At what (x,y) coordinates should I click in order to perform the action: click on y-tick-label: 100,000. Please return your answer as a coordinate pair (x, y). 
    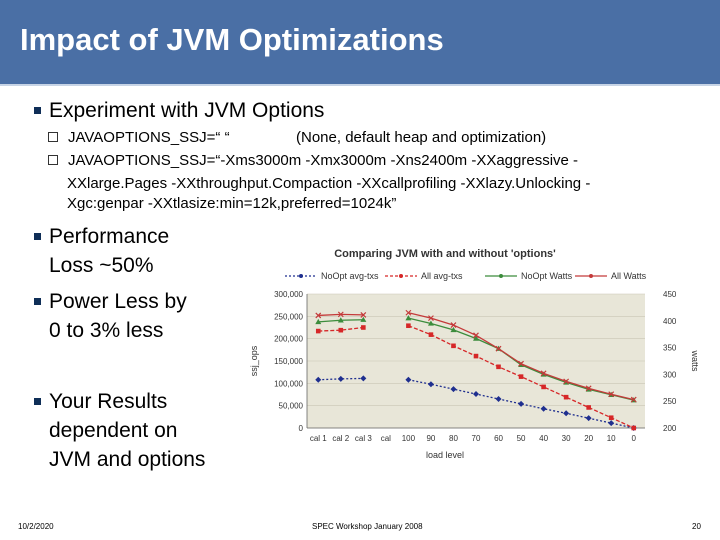
    Looking at the image, I should click on (288, 383).